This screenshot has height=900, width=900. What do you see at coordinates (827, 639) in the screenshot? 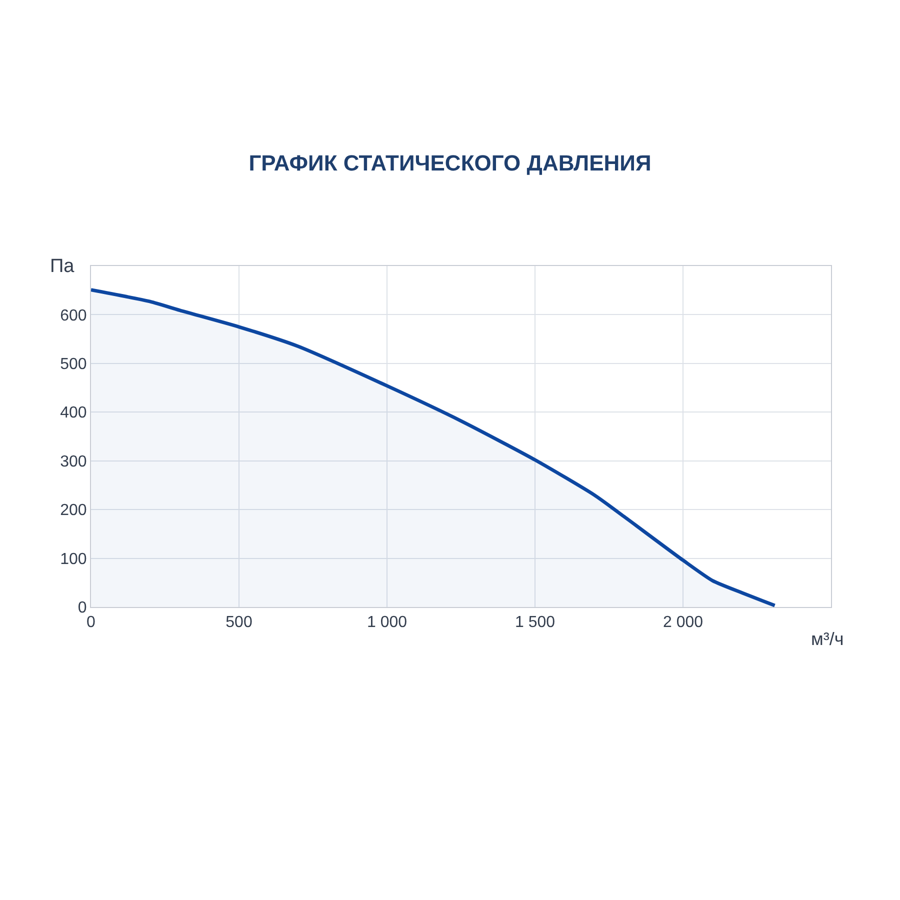
I see `x-axis-title: м³/ч` at bounding box center [827, 639].